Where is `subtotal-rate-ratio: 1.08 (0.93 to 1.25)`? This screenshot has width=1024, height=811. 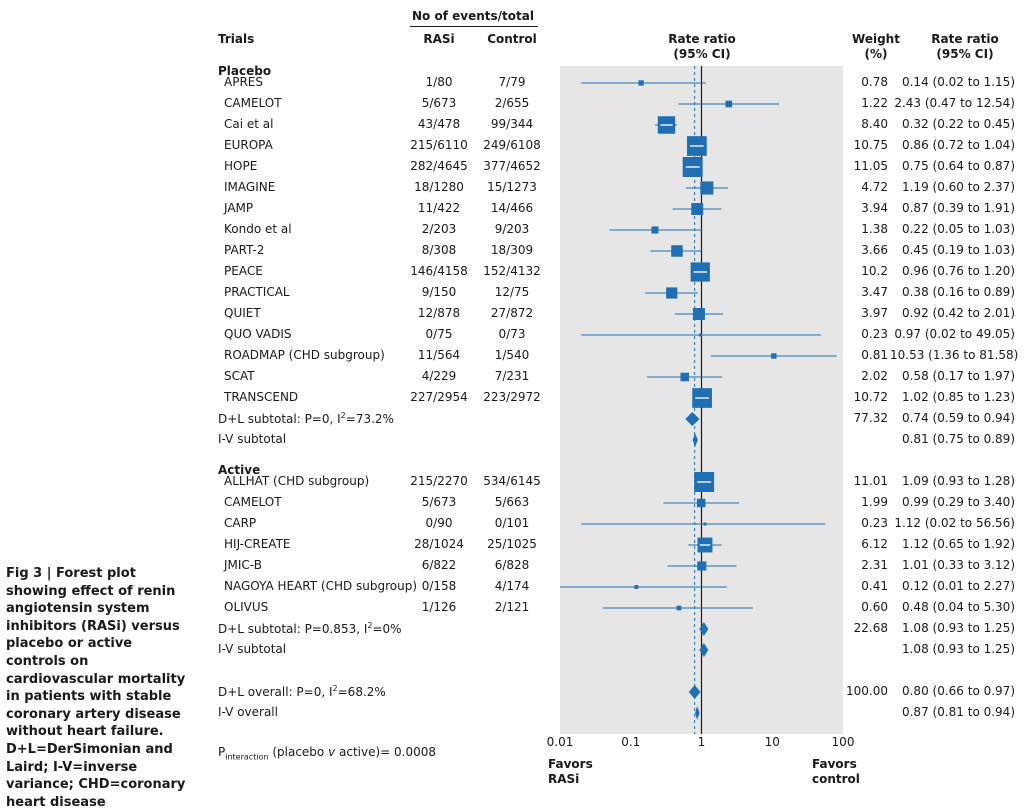
subtotal-rate-ratio: 1.08 (0.93 to 1.25) is located at coordinates (958, 628).